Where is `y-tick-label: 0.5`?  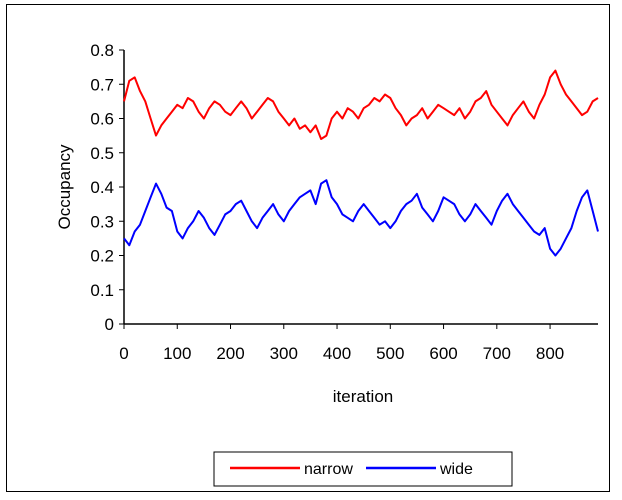 y-tick-label: 0.5 is located at coordinates (102, 153).